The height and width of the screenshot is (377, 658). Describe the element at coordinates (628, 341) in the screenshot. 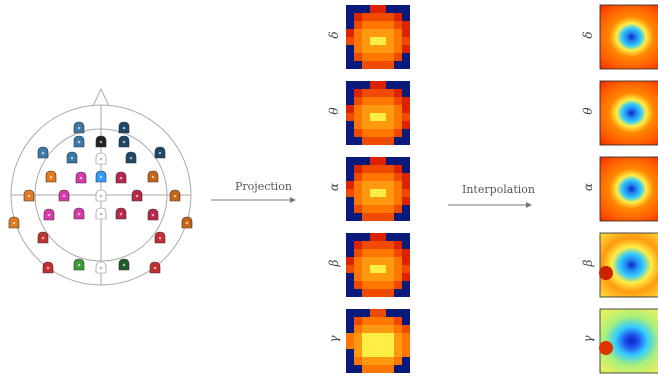

I see `interpolated-map-gamma` at that location.